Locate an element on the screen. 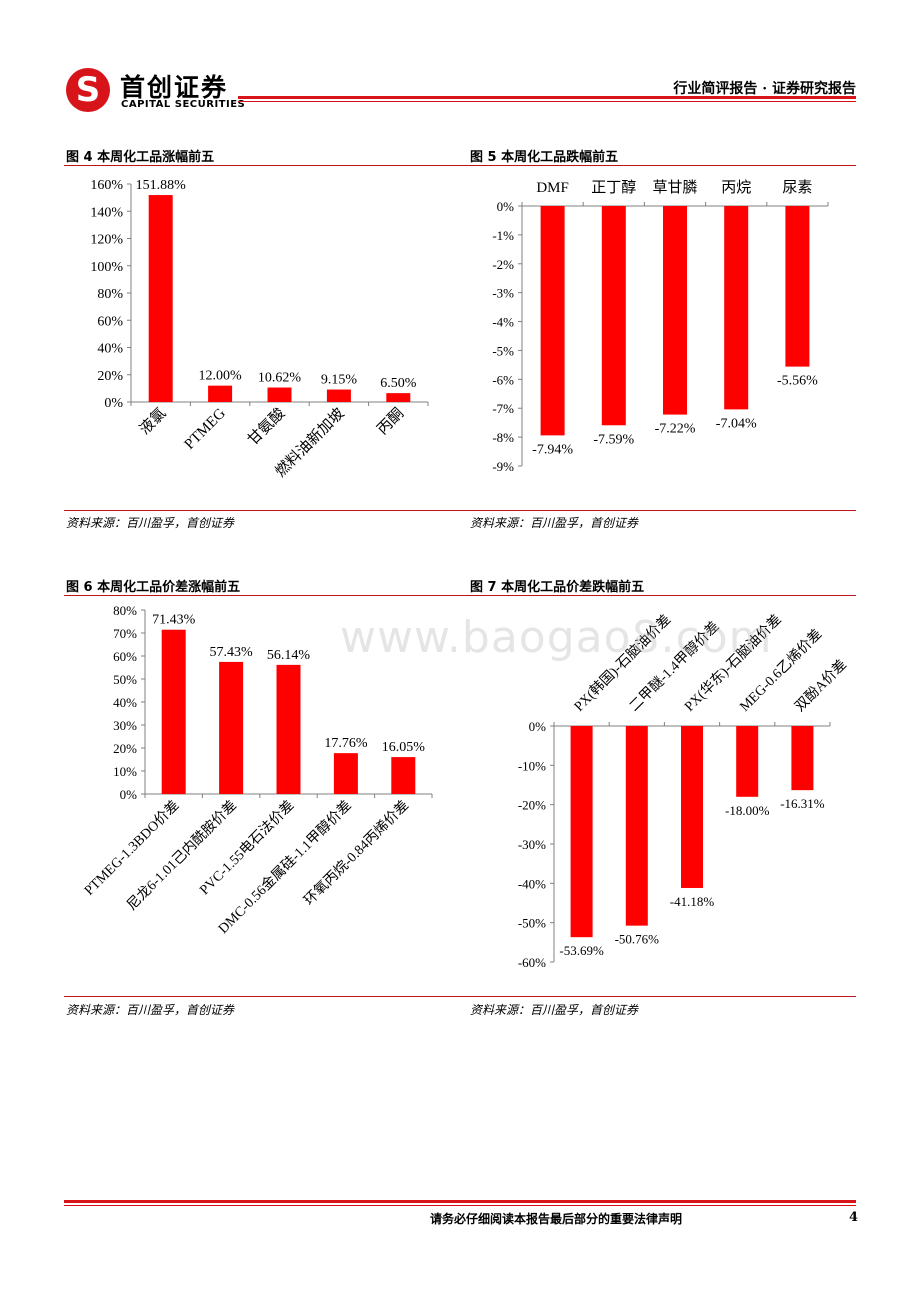  fig4-y-tick-label: 120% is located at coordinates (106, 240).